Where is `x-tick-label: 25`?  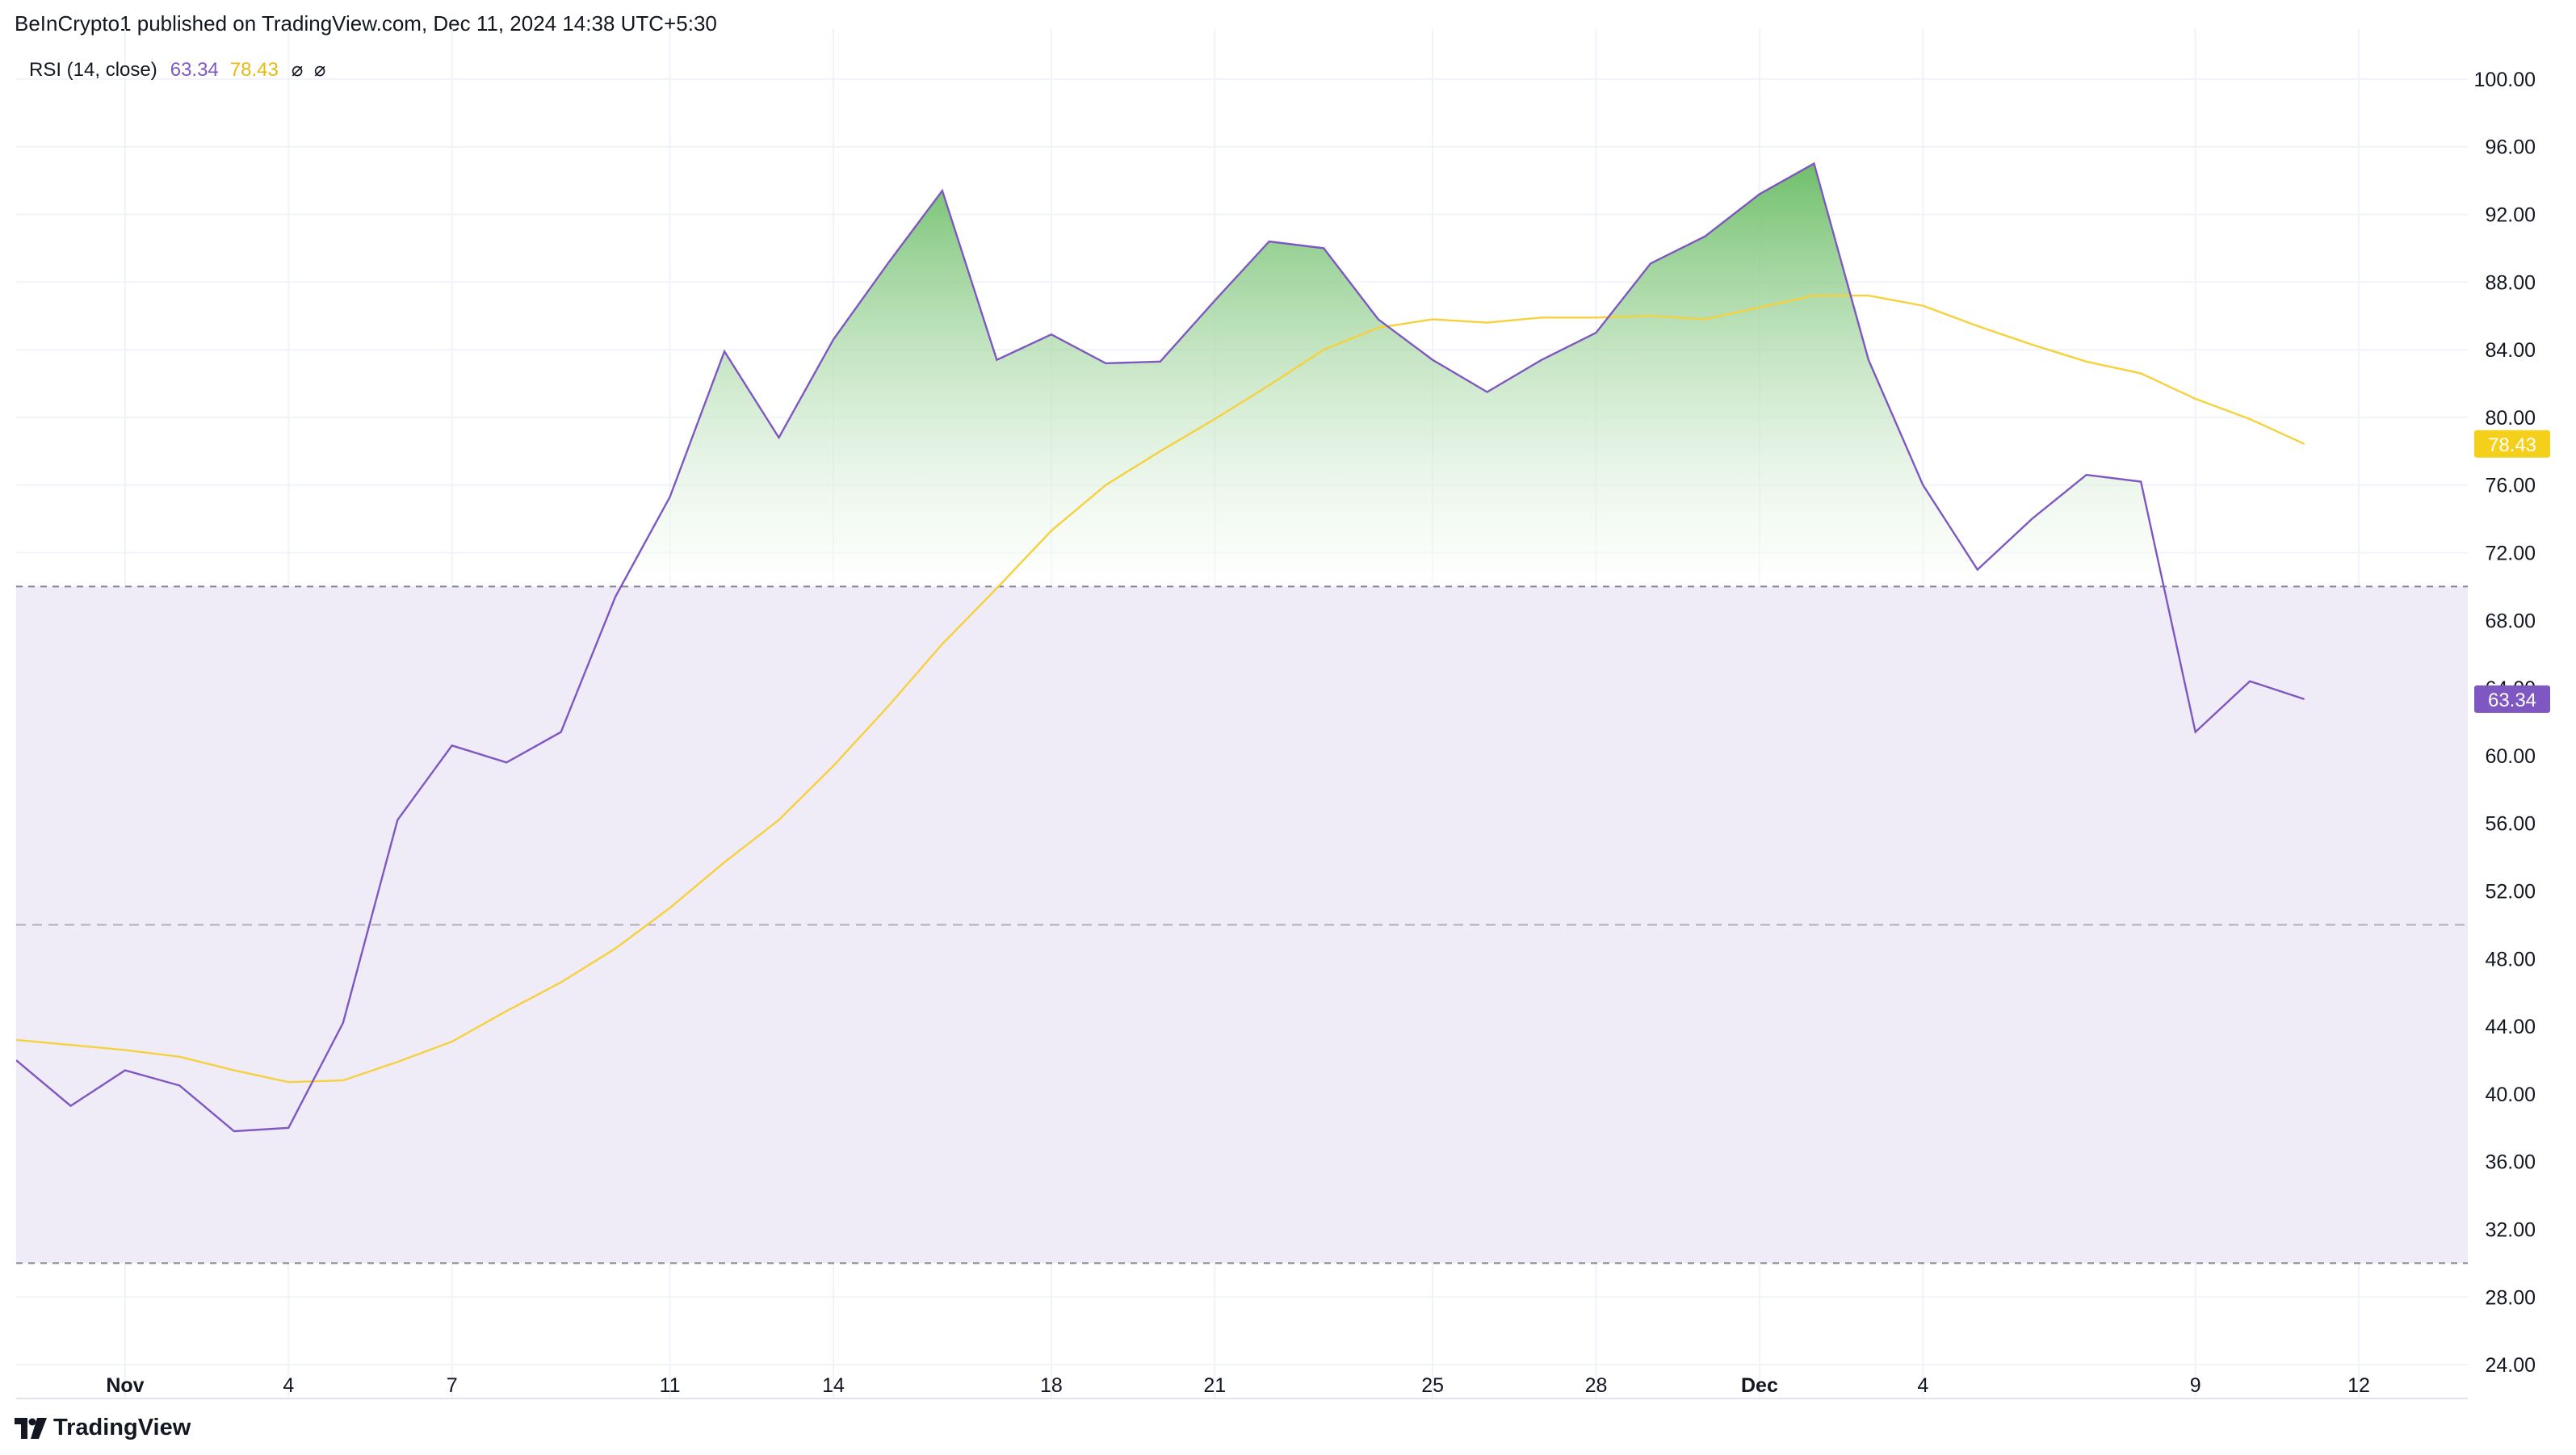
x-tick-label: 25 is located at coordinates (1432, 1385).